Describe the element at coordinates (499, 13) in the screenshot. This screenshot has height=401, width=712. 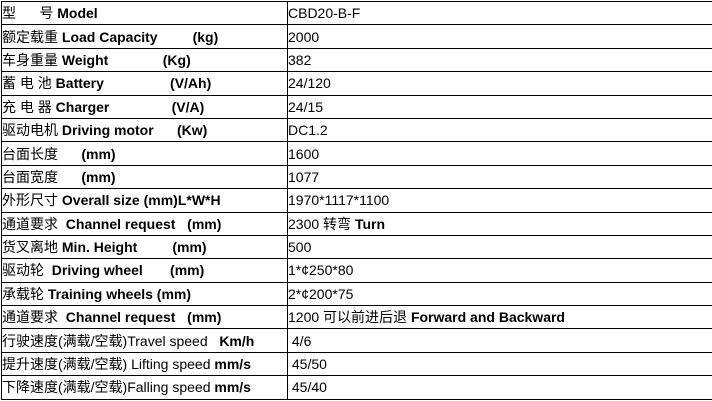
I see `spec-value-cell: CBD20-B-F` at that location.